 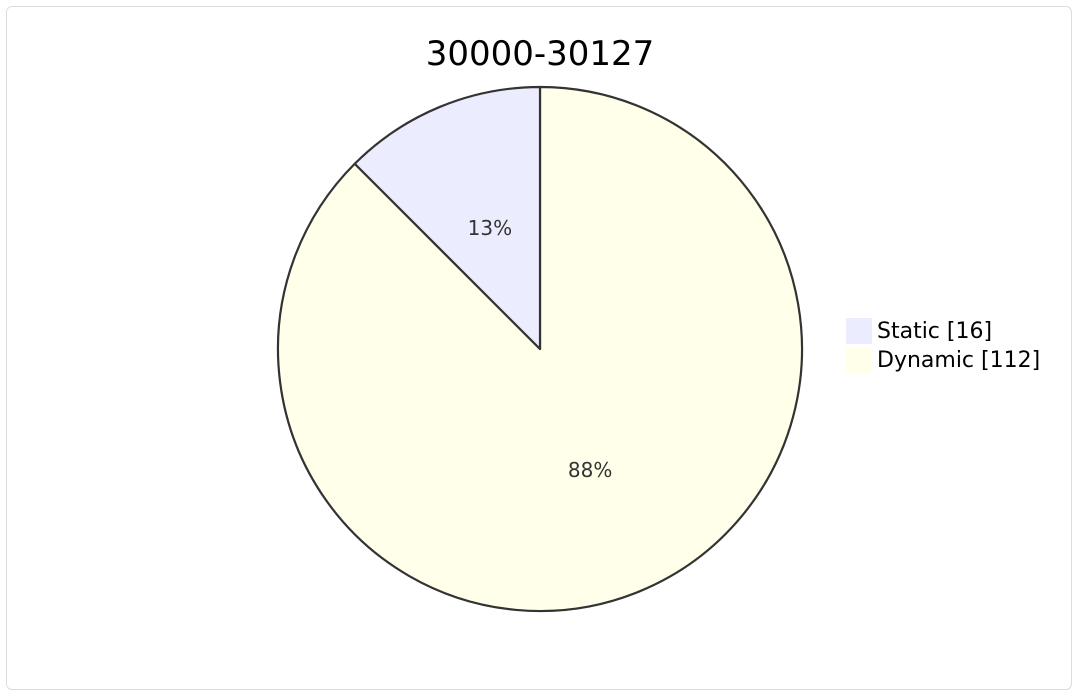 I want to click on legend-swatch-static, so click(x=859, y=331).